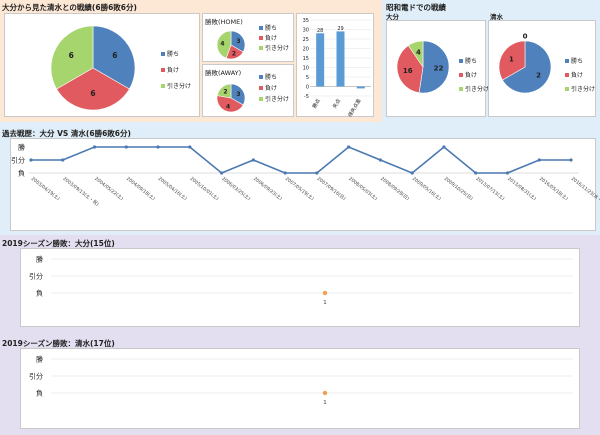 This screenshot has width=600, height=435. What do you see at coordinates (173, 70) in the screenshot?
I see `legend-label: 負け` at bounding box center [173, 70].